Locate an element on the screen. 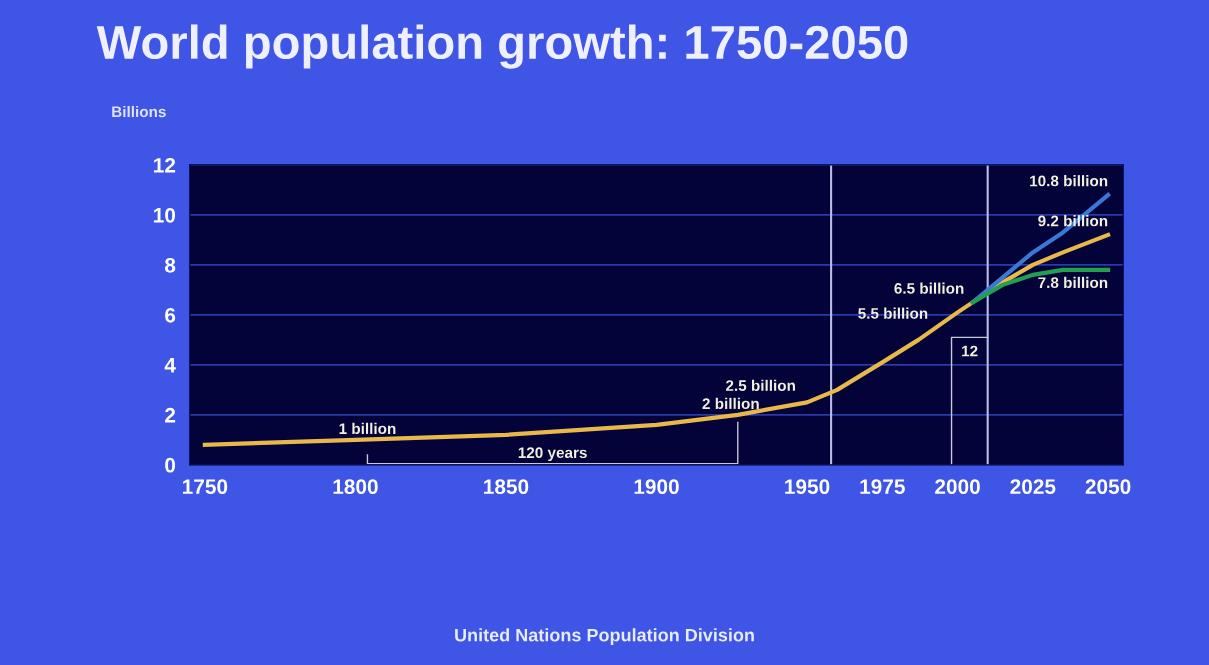 This screenshot has width=1209, height=665. x-tick-label: 1950 is located at coordinates (807, 487).